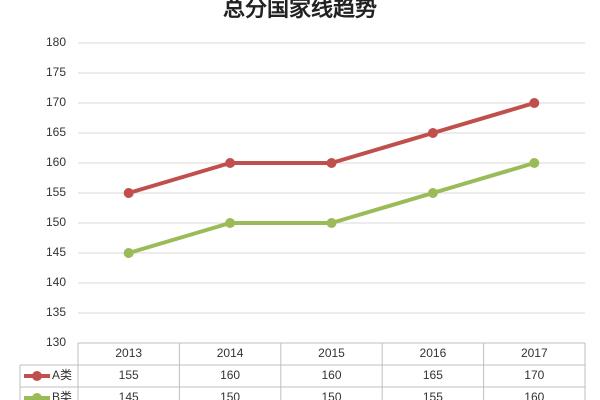  I want to click on x-tick-label: 2017, so click(534, 353).